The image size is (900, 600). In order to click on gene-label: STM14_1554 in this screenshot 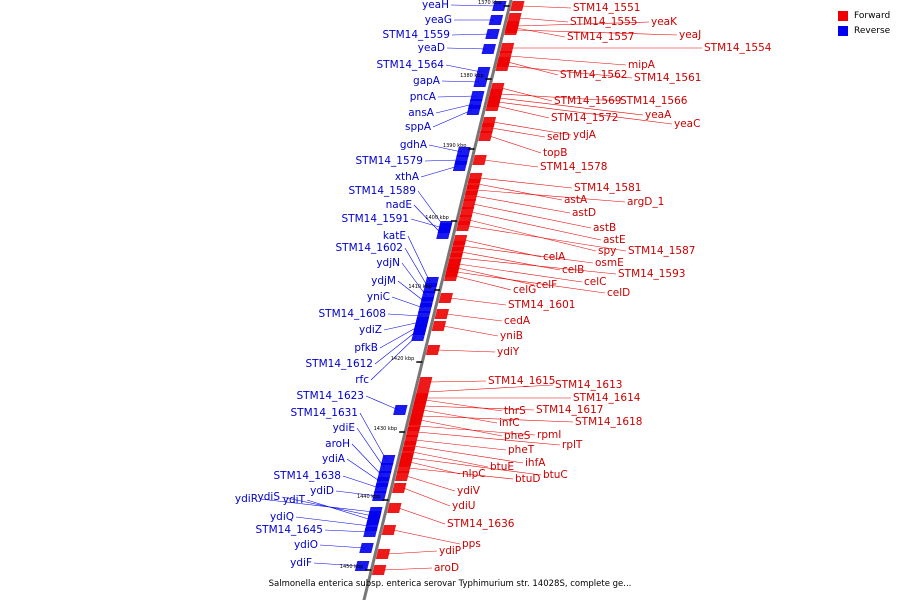, I will do `click(738, 48)`.